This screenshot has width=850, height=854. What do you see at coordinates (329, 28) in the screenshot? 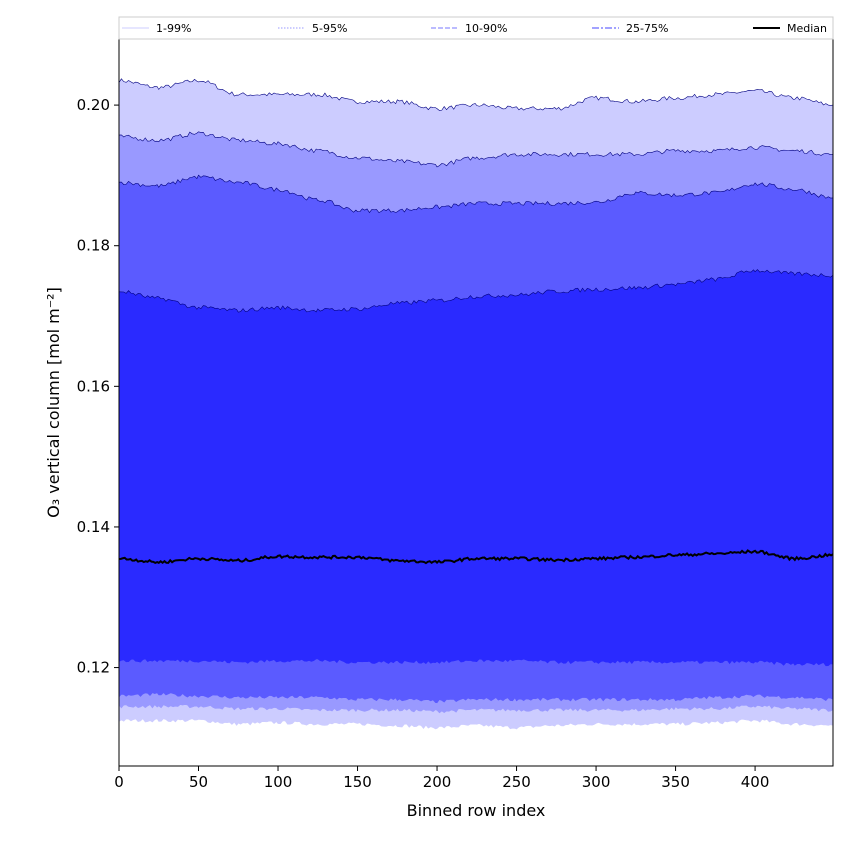
I see `legend-label-1: 5-95%` at bounding box center [329, 28].